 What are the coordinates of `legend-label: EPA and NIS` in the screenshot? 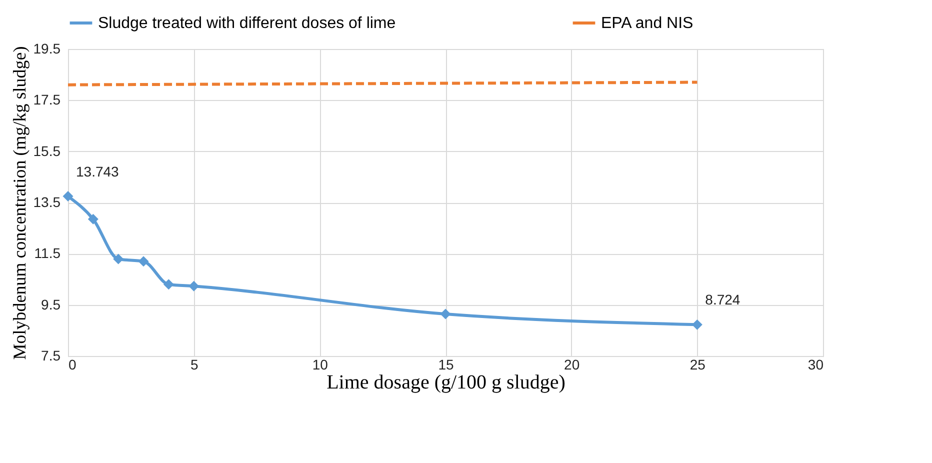 It's located at (647, 23).